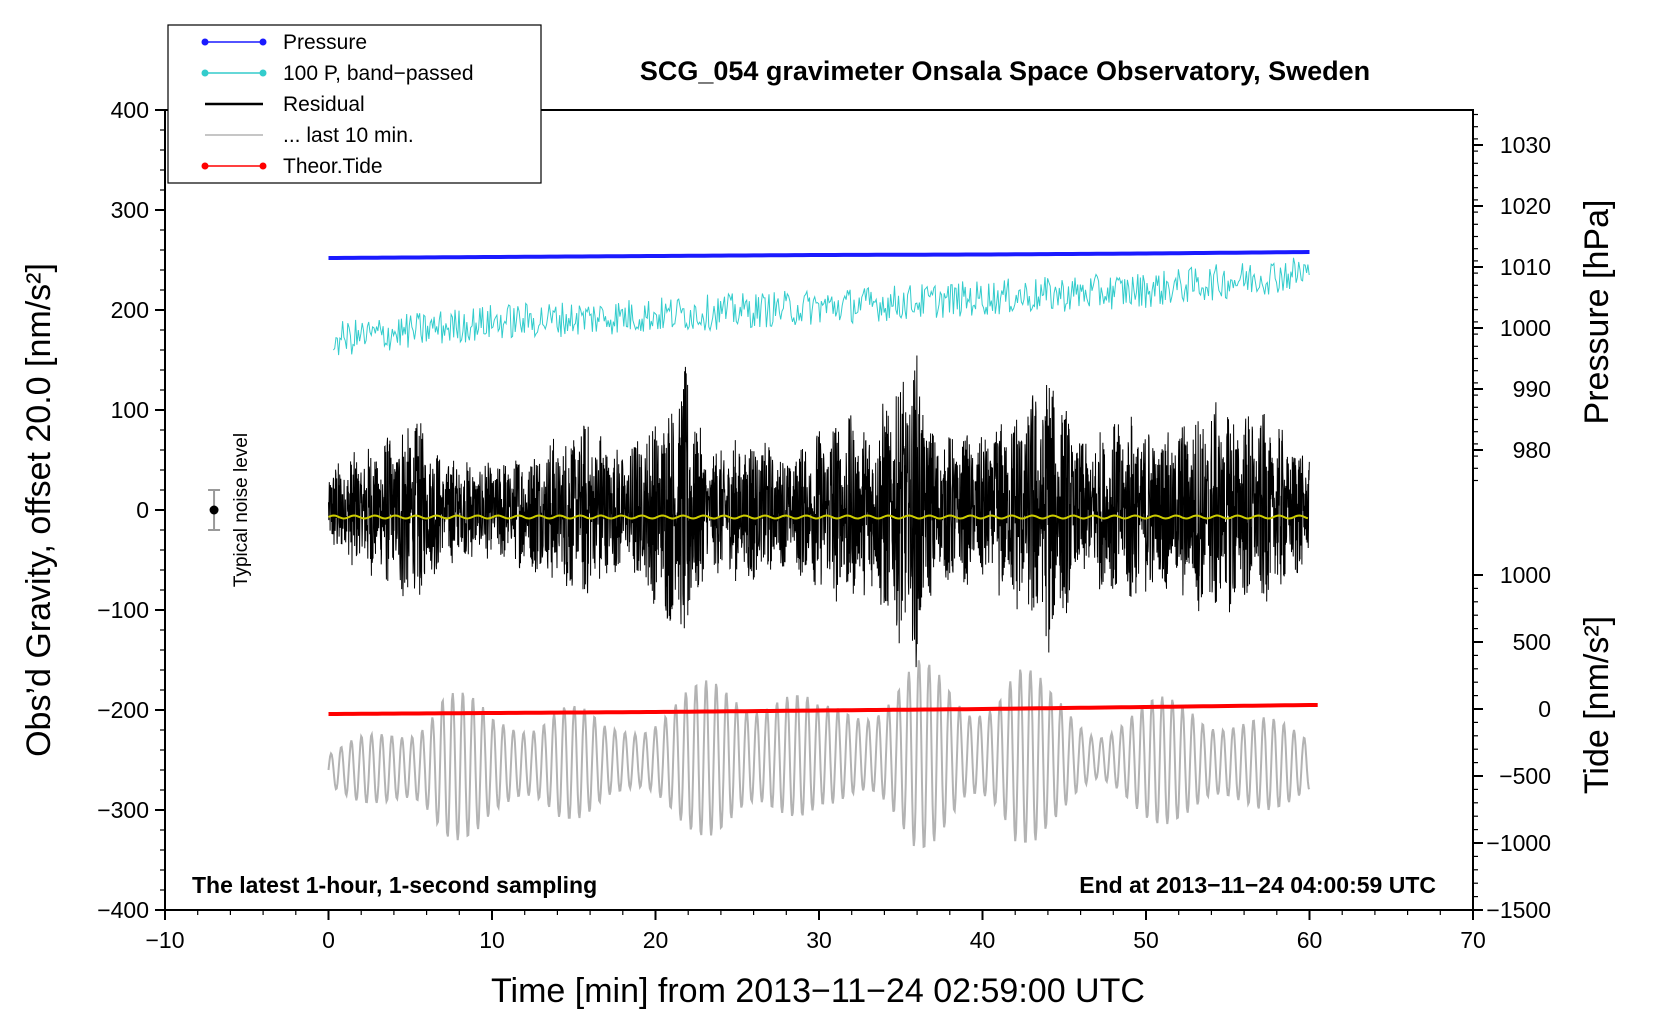  I want to click on pressure-tick-label: 1010, so click(1525, 267).